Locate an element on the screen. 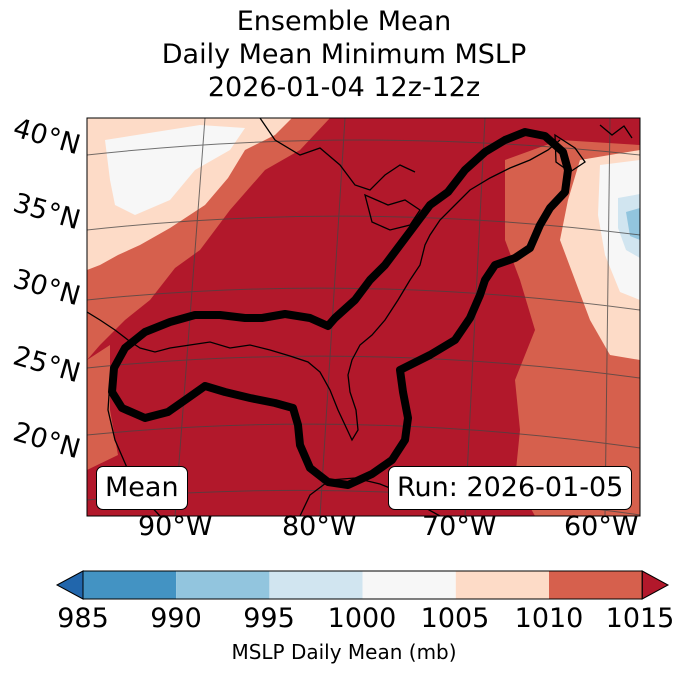 Image resolution: width=688 pixels, height=674 pixels. run-date-box: Run: 2026-01-05 is located at coordinates (510, 488).